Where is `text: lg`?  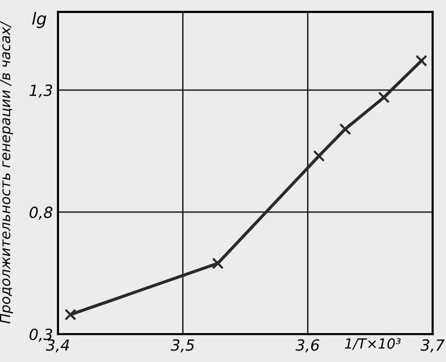 text: lg is located at coordinates (39, 20).